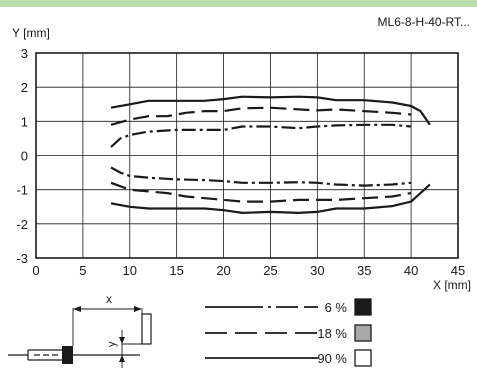  What do you see at coordinates (122, 358) in the screenshot?
I see `y-arrow-bottom` at bounding box center [122, 358].